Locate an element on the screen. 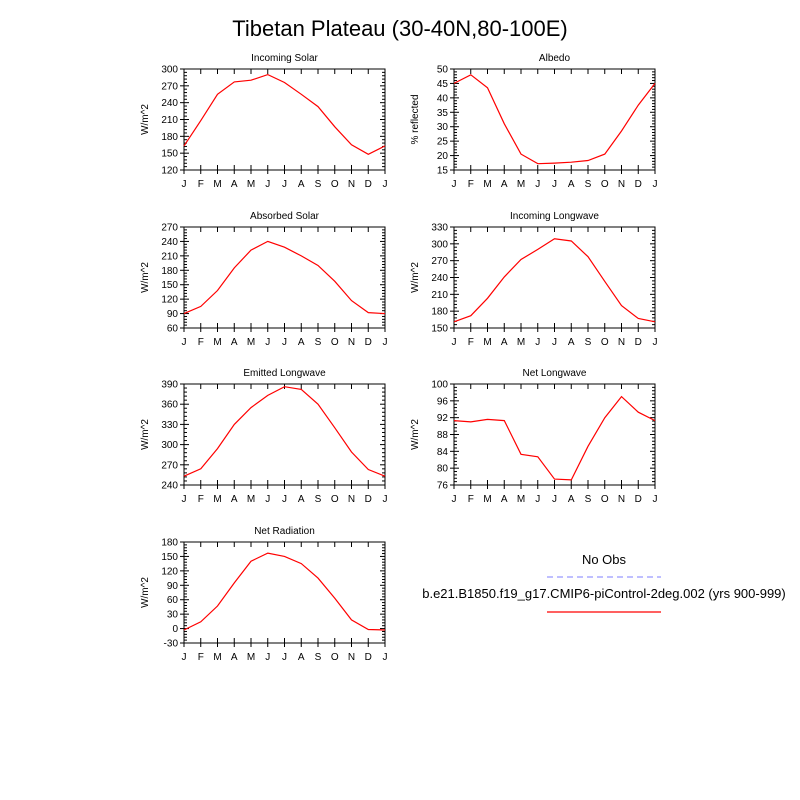 The height and width of the screenshot is (800, 800). y-tick-label: 360 is located at coordinates (169, 405).